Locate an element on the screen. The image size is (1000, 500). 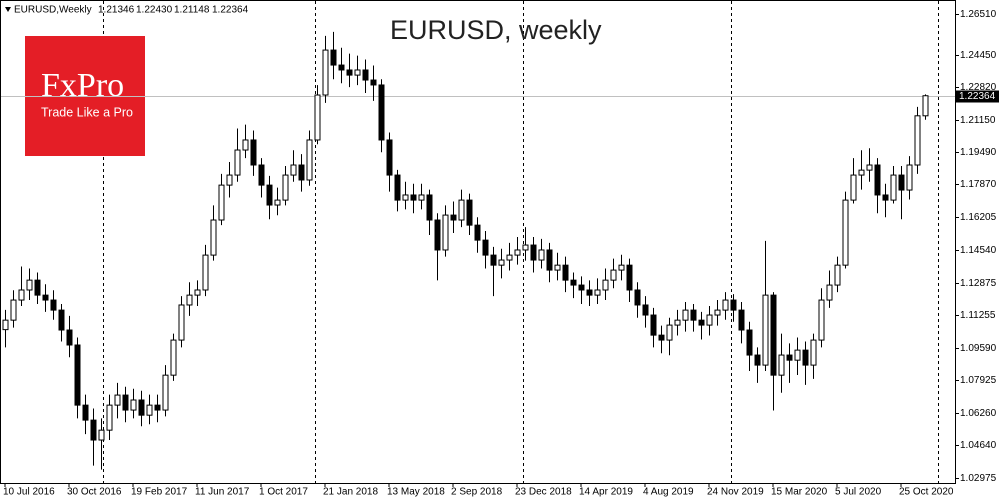
x-tick-label: 21 Jan 2018 is located at coordinates (350, 492).